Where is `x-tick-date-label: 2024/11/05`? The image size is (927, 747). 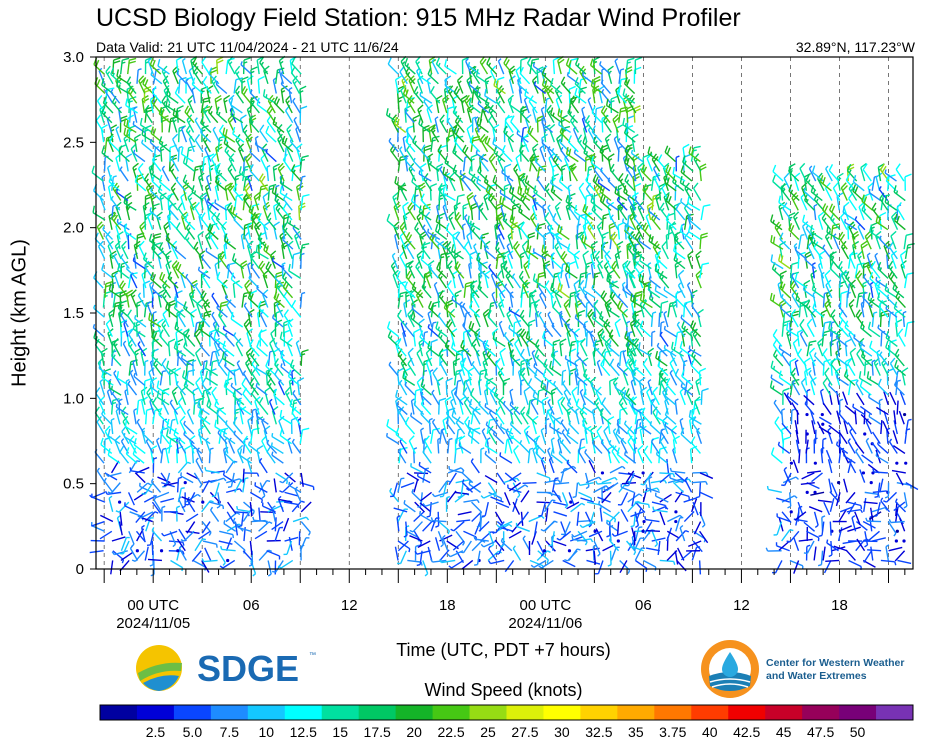
x-tick-date-label: 2024/11/05 is located at coordinates (153, 623).